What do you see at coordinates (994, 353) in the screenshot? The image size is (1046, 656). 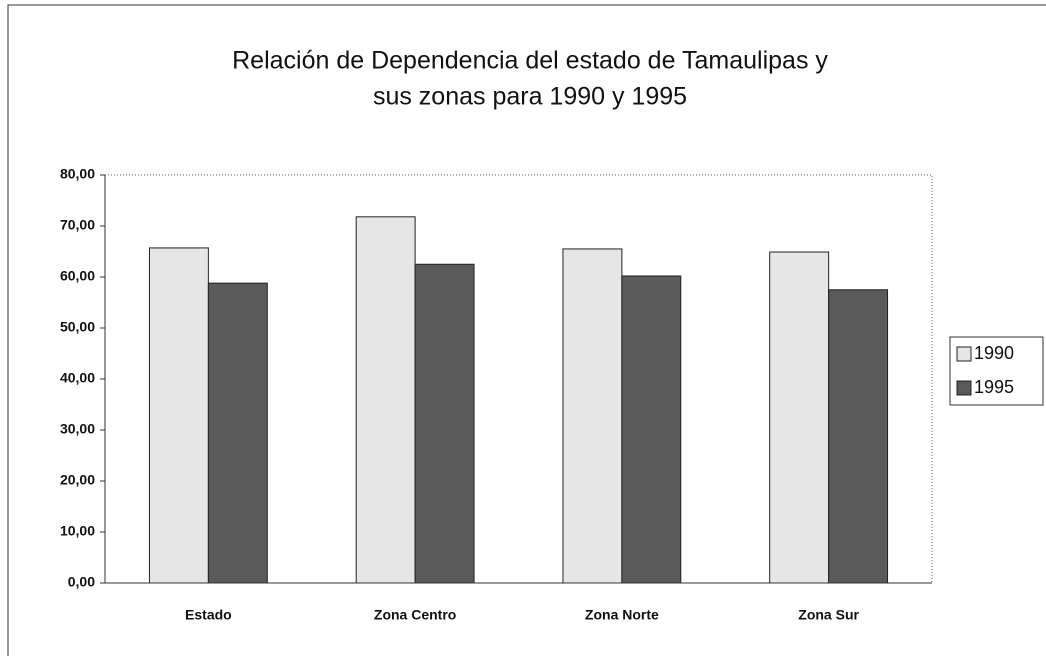 I see `legend-label: 1990` at bounding box center [994, 353].